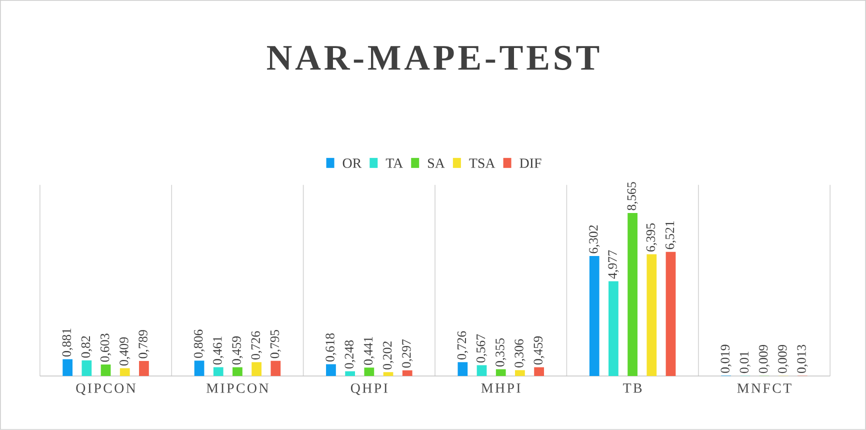 This screenshot has height=430, width=866. Describe the element at coordinates (352, 163) in the screenshot. I see `legend-label: OR` at that location.